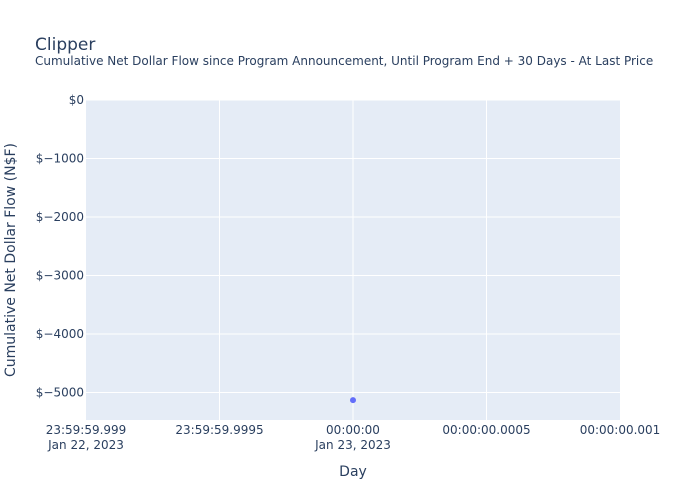 The width and height of the screenshot is (700, 504). What do you see at coordinates (352, 445) in the screenshot?
I see `x-tick-date-label: Jan 23, 2023` at bounding box center [352, 445].